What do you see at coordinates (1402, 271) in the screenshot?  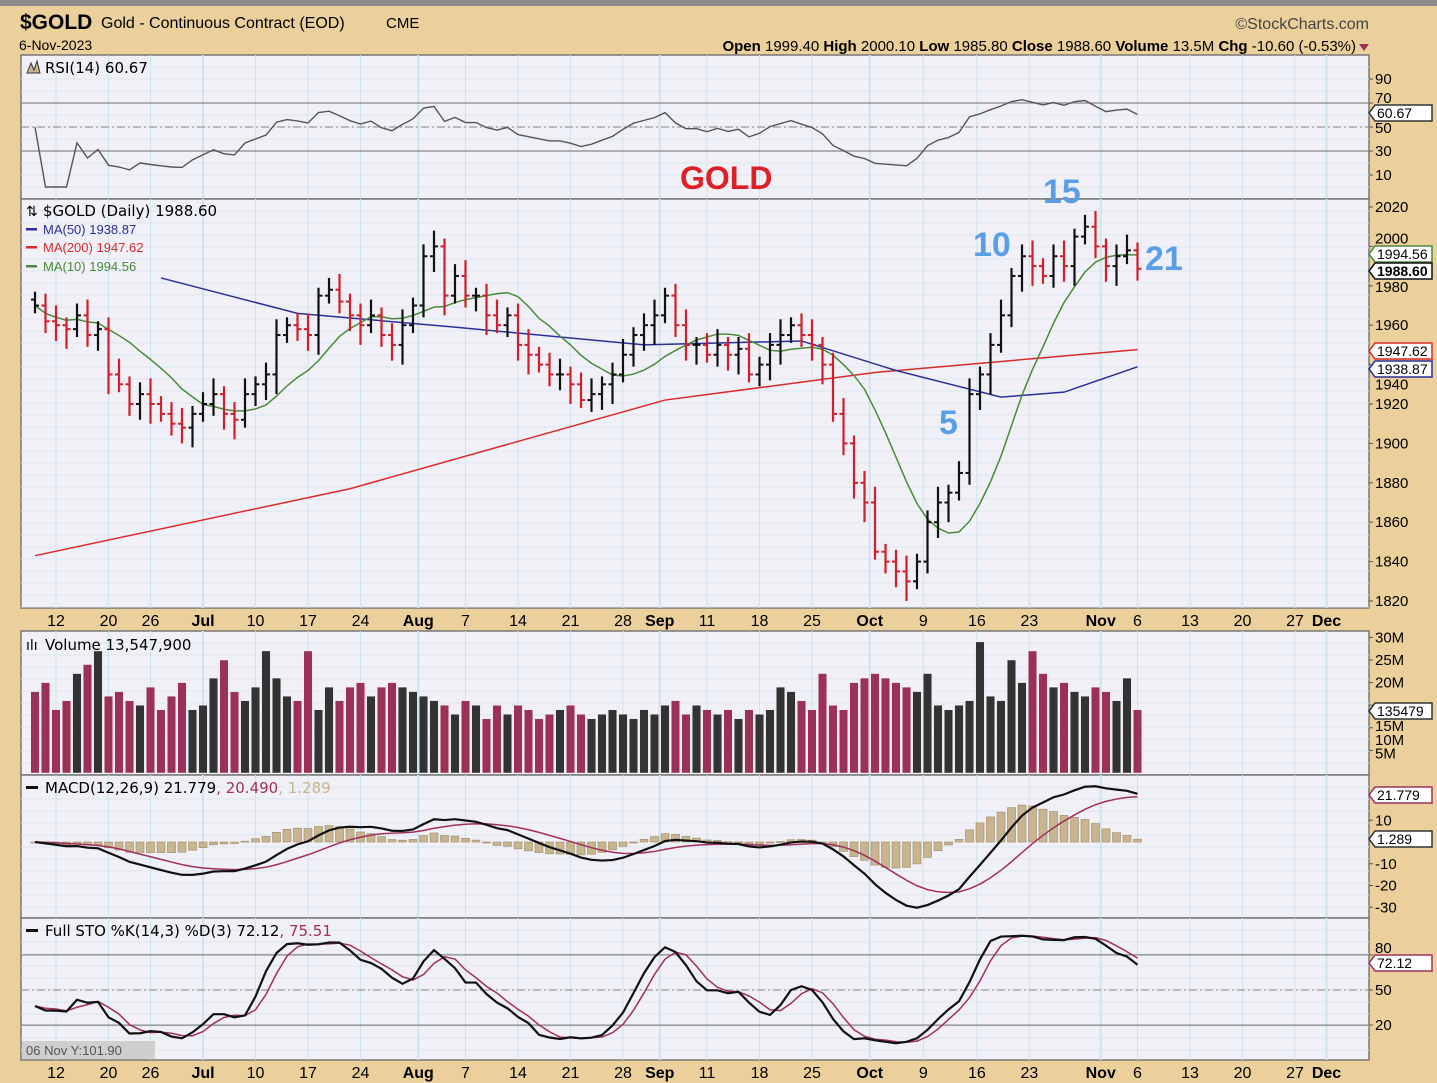 I see `close-tag: 1988.60` at bounding box center [1402, 271].